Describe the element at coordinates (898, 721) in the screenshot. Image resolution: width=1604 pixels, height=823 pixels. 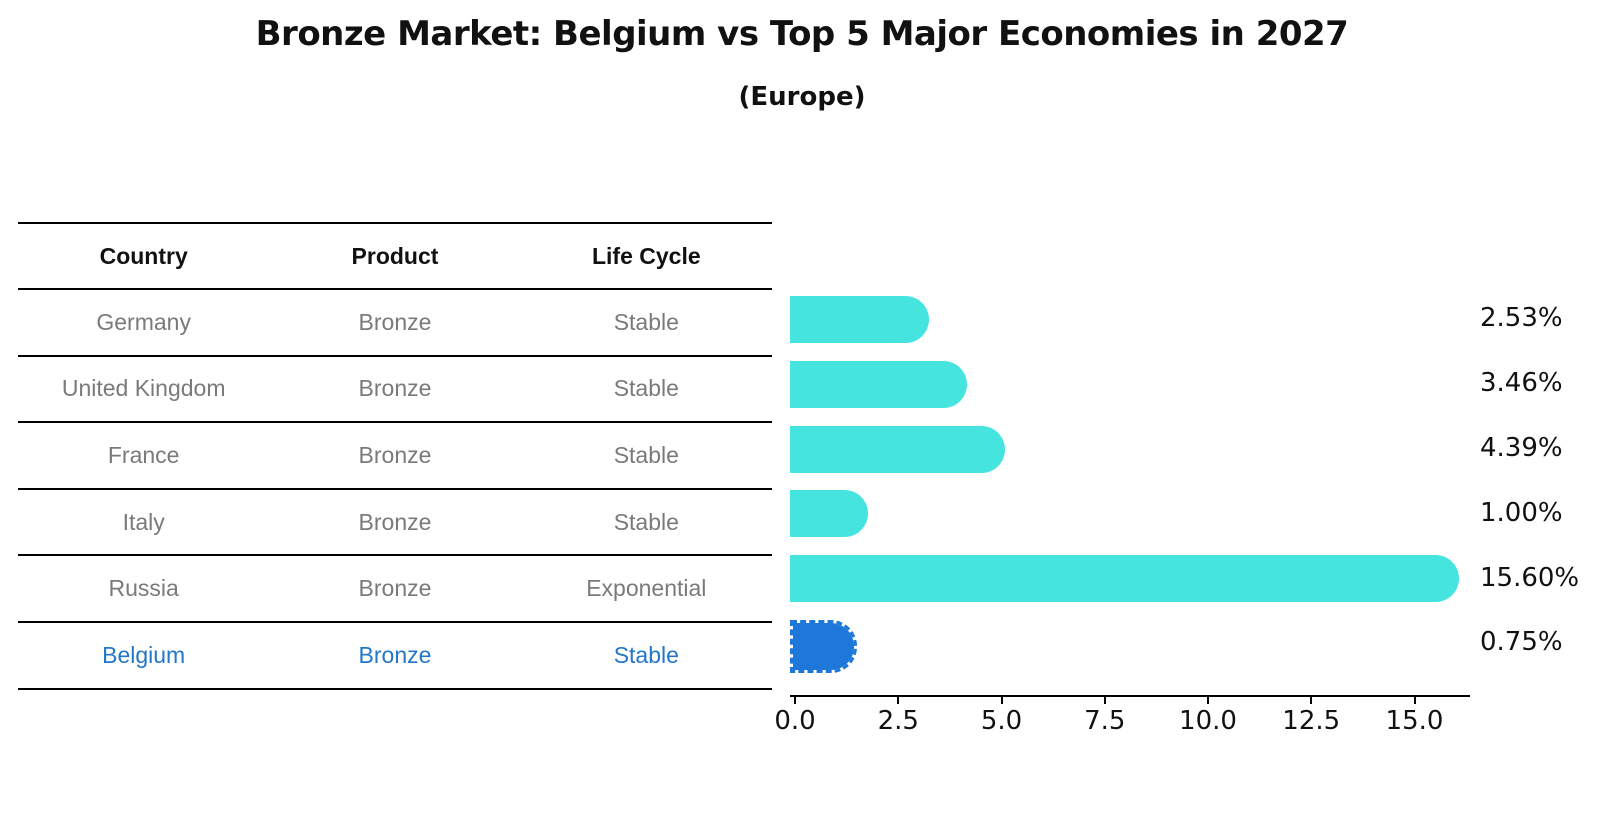
I see `x-axis-tick-label: 2.5` at that location.